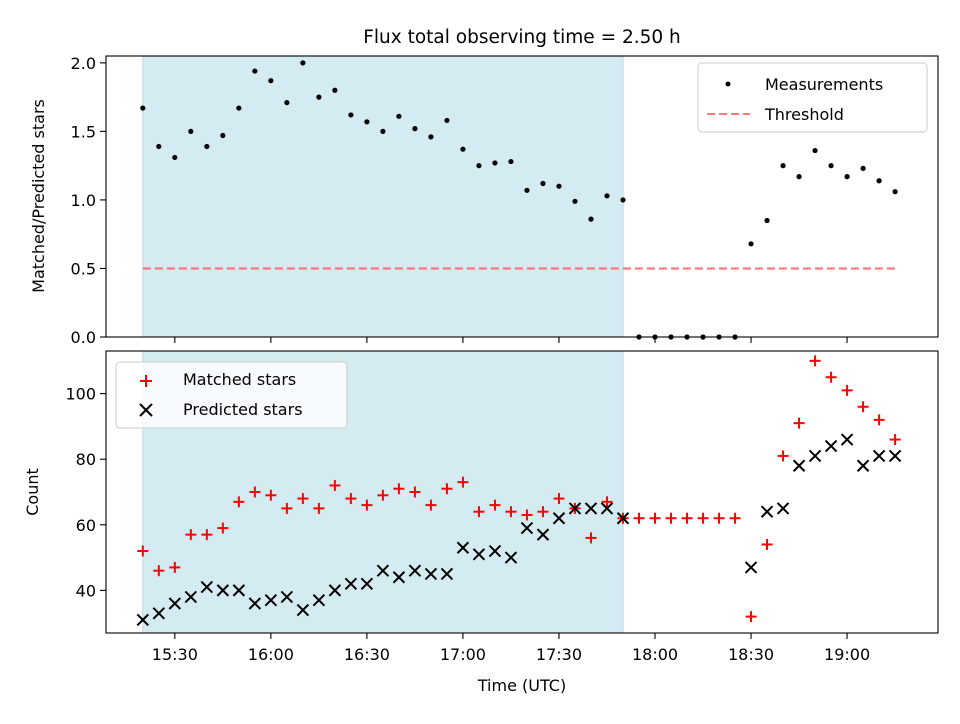 Image resolution: width=960 pixels, height=724 pixels. I want to click on y-tick-label: 100, so click(80, 394).